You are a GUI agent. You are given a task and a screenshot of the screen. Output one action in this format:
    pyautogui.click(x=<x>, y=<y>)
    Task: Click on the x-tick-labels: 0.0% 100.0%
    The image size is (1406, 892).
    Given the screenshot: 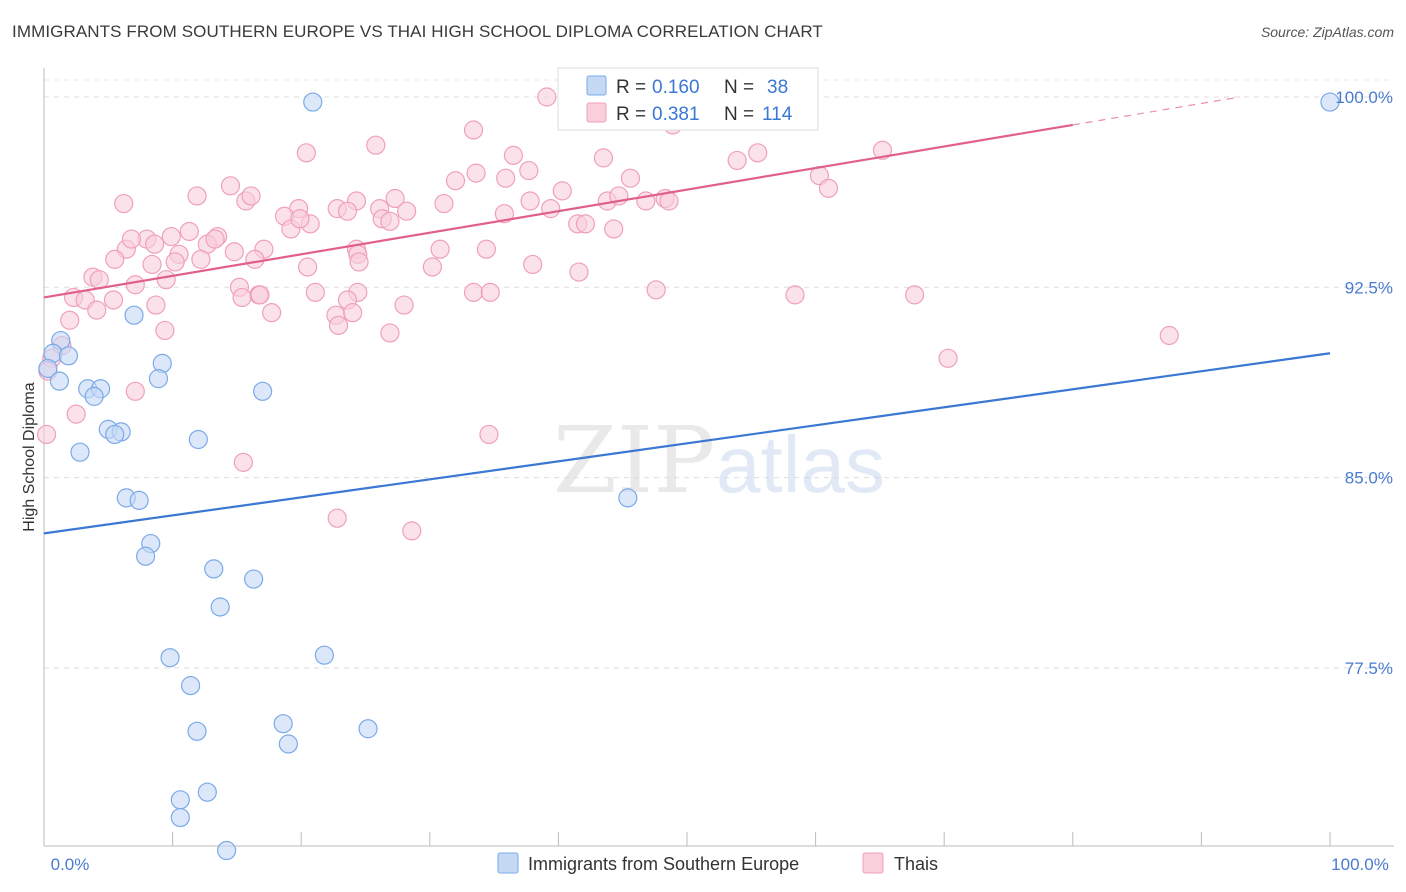 What is the action you would take?
    pyautogui.click(x=720, y=864)
    